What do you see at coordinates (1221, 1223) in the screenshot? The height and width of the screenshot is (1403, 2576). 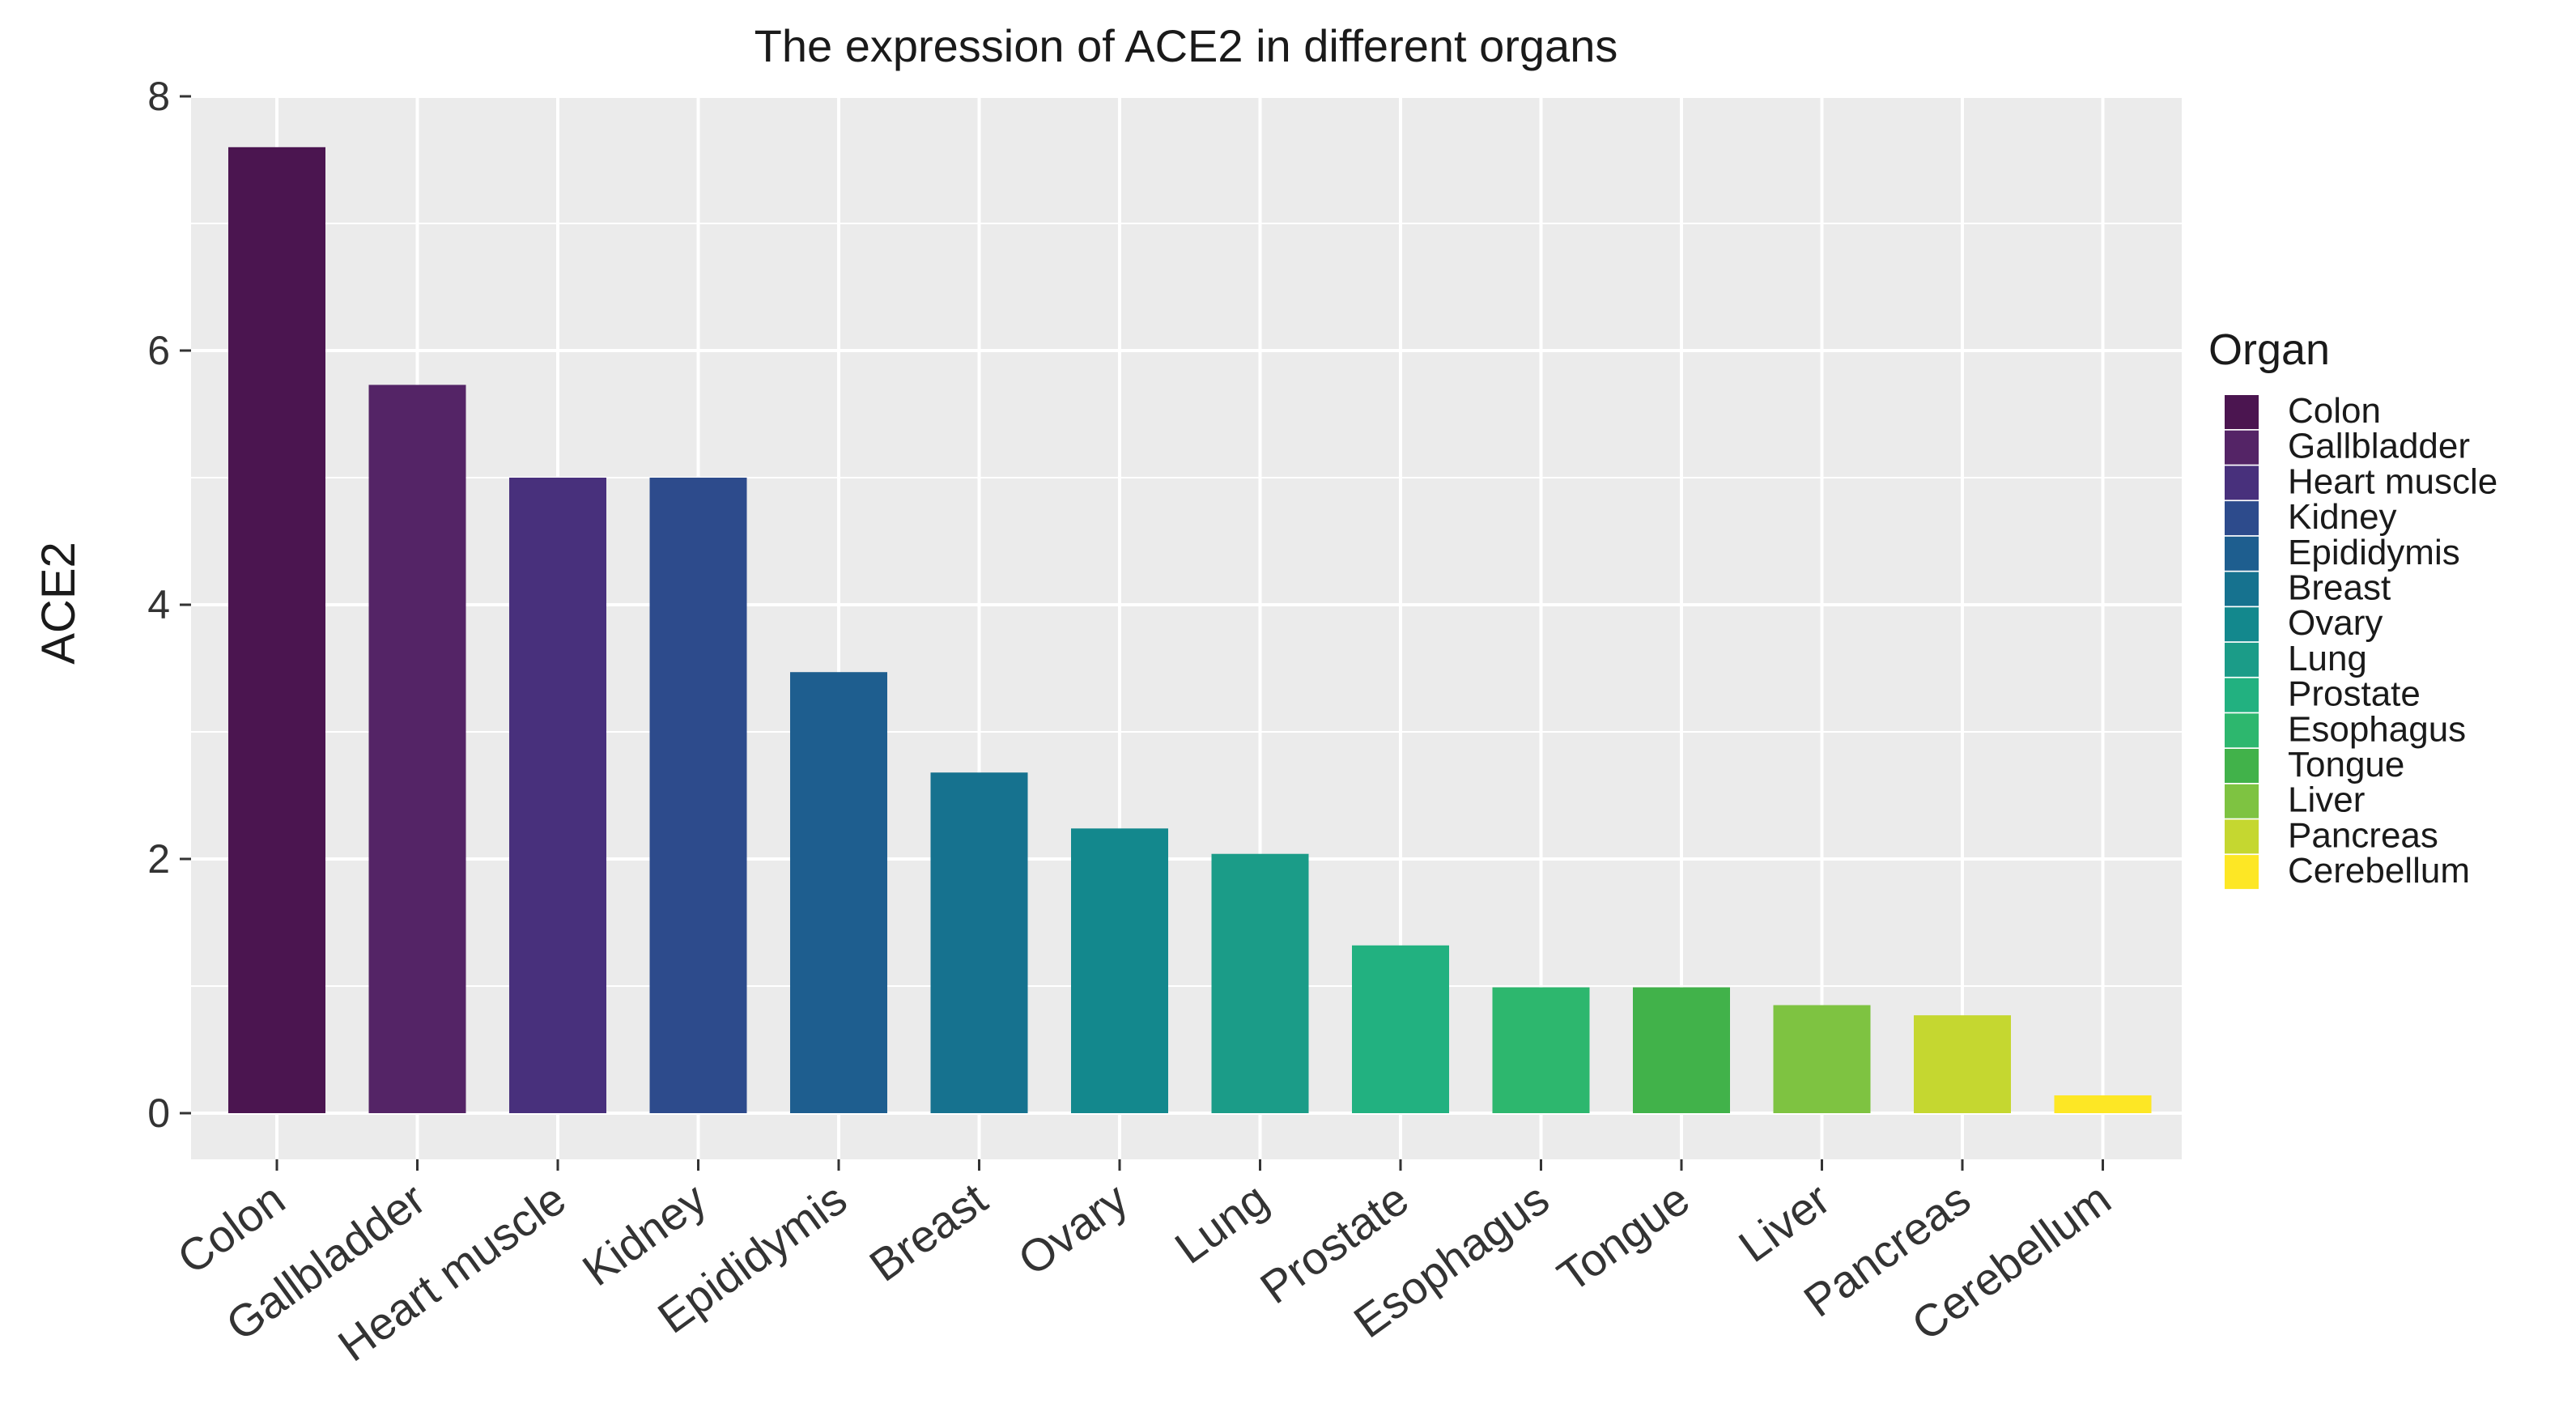 I see `x-tick-label: Lung` at bounding box center [1221, 1223].